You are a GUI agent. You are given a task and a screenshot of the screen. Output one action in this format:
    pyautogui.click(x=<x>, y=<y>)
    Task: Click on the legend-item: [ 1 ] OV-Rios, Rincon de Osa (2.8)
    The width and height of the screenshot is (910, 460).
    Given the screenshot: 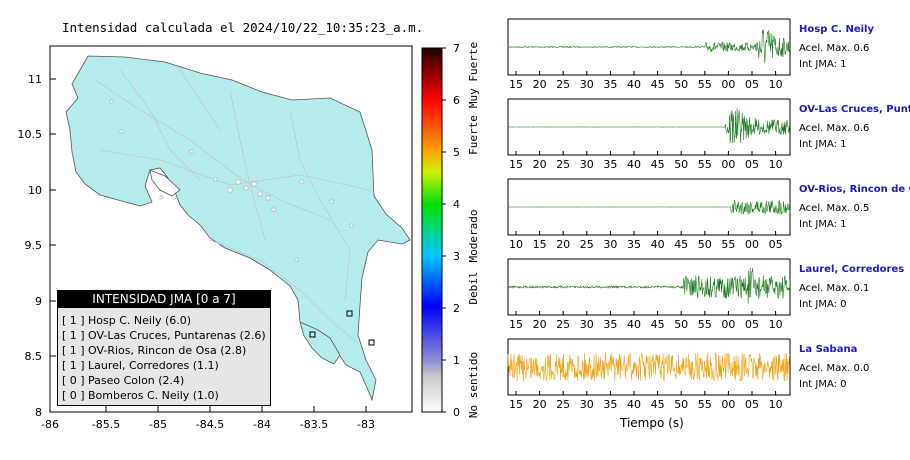 What is the action you would take?
    pyautogui.click(x=164, y=350)
    